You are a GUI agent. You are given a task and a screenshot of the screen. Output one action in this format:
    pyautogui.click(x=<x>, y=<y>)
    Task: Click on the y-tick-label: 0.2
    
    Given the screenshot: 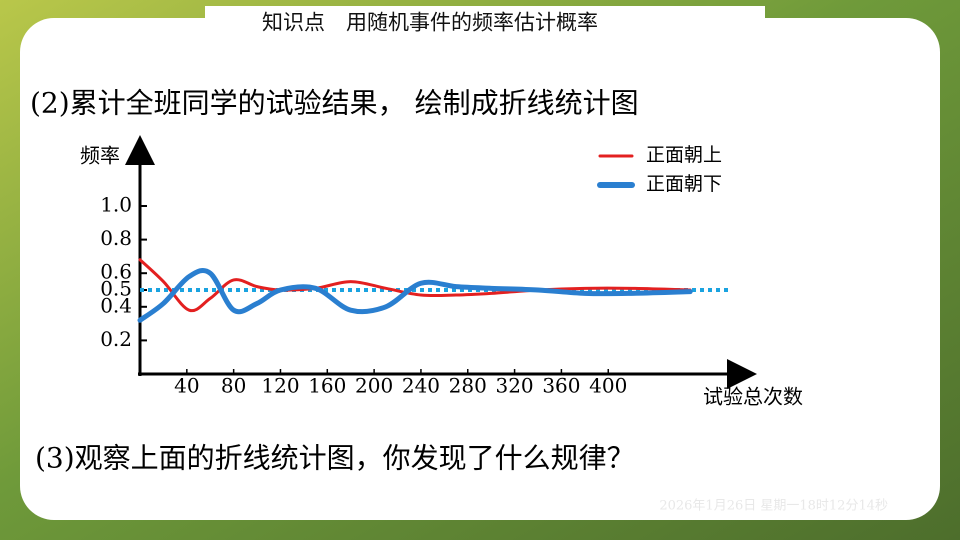 What is the action you would take?
    pyautogui.click(x=116, y=339)
    